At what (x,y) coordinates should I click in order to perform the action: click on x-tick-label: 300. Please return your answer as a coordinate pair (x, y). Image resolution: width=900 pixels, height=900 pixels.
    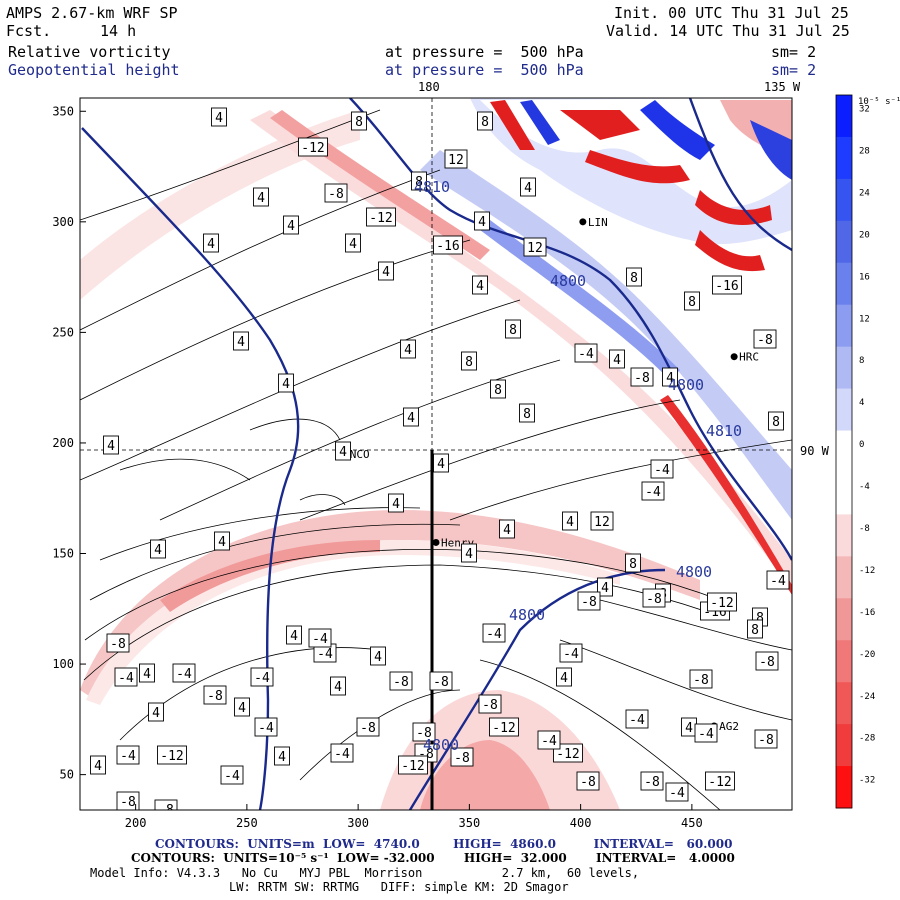
    Looking at the image, I should click on (358, 823).